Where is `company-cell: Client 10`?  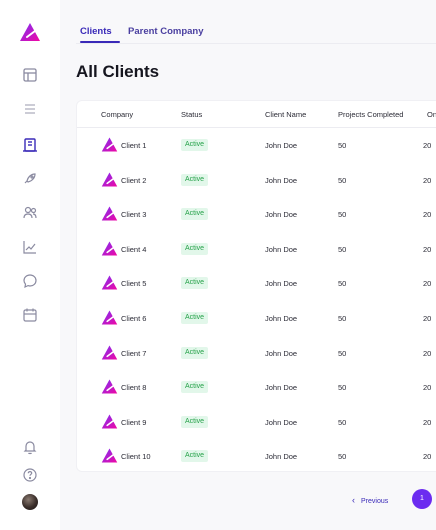
company-cell: Client 10 is located at coordinates (136, 457).